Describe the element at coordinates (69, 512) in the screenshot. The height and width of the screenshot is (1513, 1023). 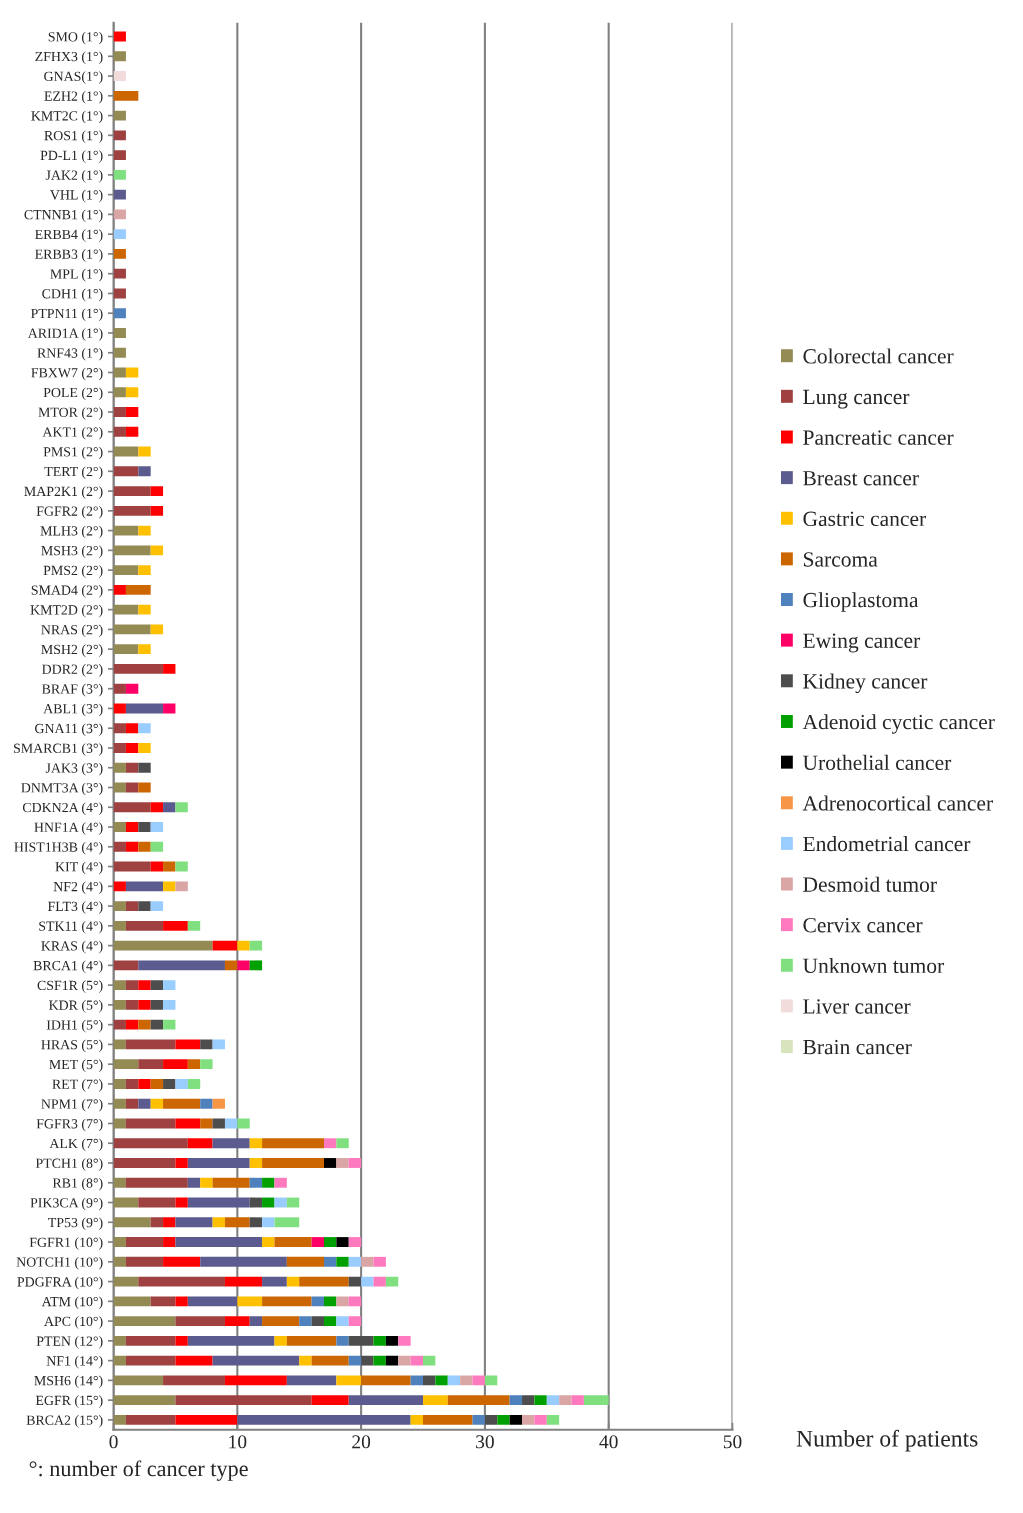
I see `y-tick-label: FGFR2 (2°)` at that location.